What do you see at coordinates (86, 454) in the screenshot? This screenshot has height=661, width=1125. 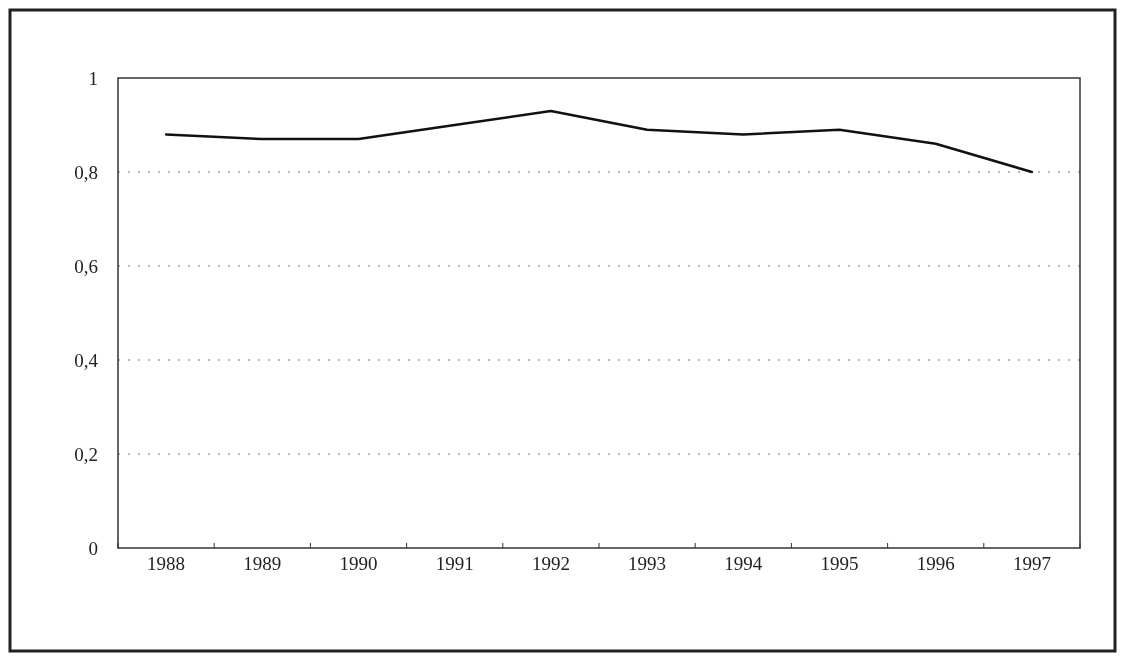 I see `y-tick-label: 0,2` at bounding box center [86, 454].